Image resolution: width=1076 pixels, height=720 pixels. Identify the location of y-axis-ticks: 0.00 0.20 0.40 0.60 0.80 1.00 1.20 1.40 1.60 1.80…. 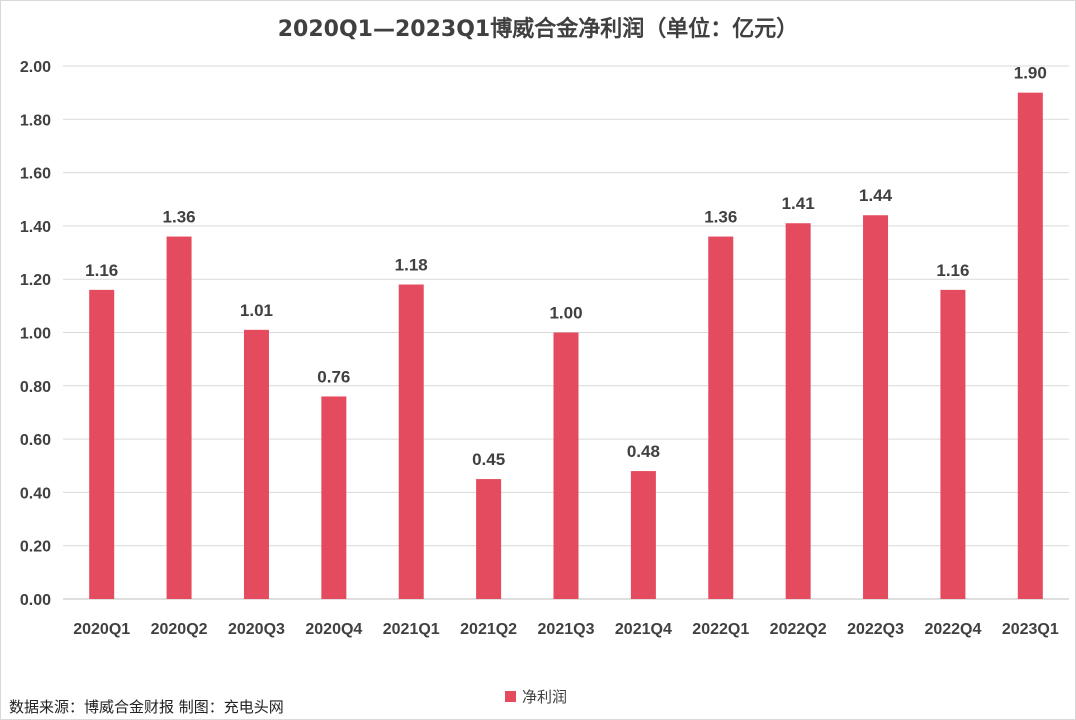
(35, 334).